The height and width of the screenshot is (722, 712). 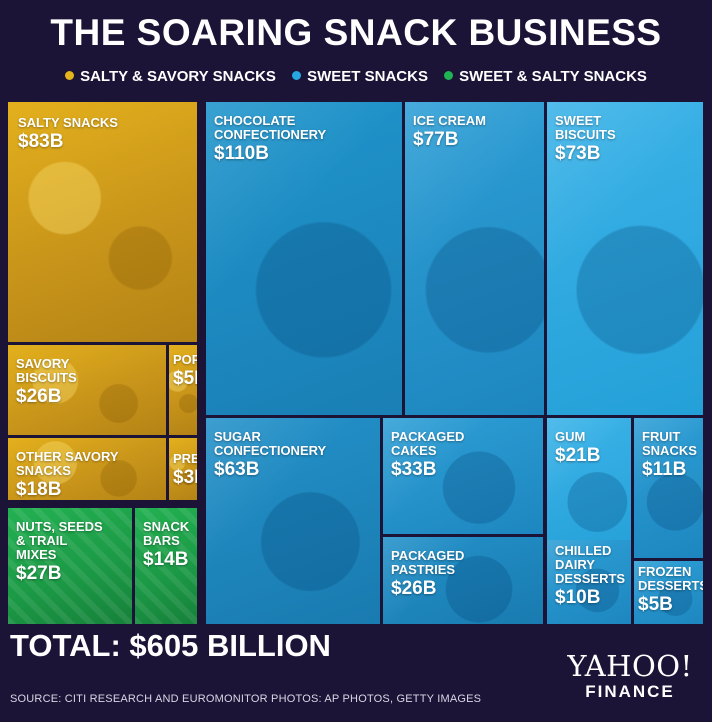 What do you see at coordinates (428, 562) in the screenshot?
I see `tile-label: PACKAGED PASTRIES` at bounding box center [428, 562].